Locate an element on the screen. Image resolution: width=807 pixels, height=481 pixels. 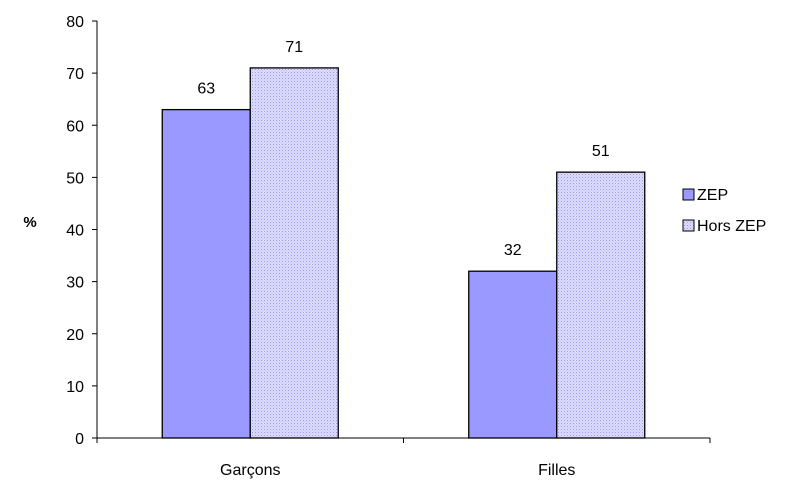
y-tick-label: 50 is located at coordinates (75, 178).